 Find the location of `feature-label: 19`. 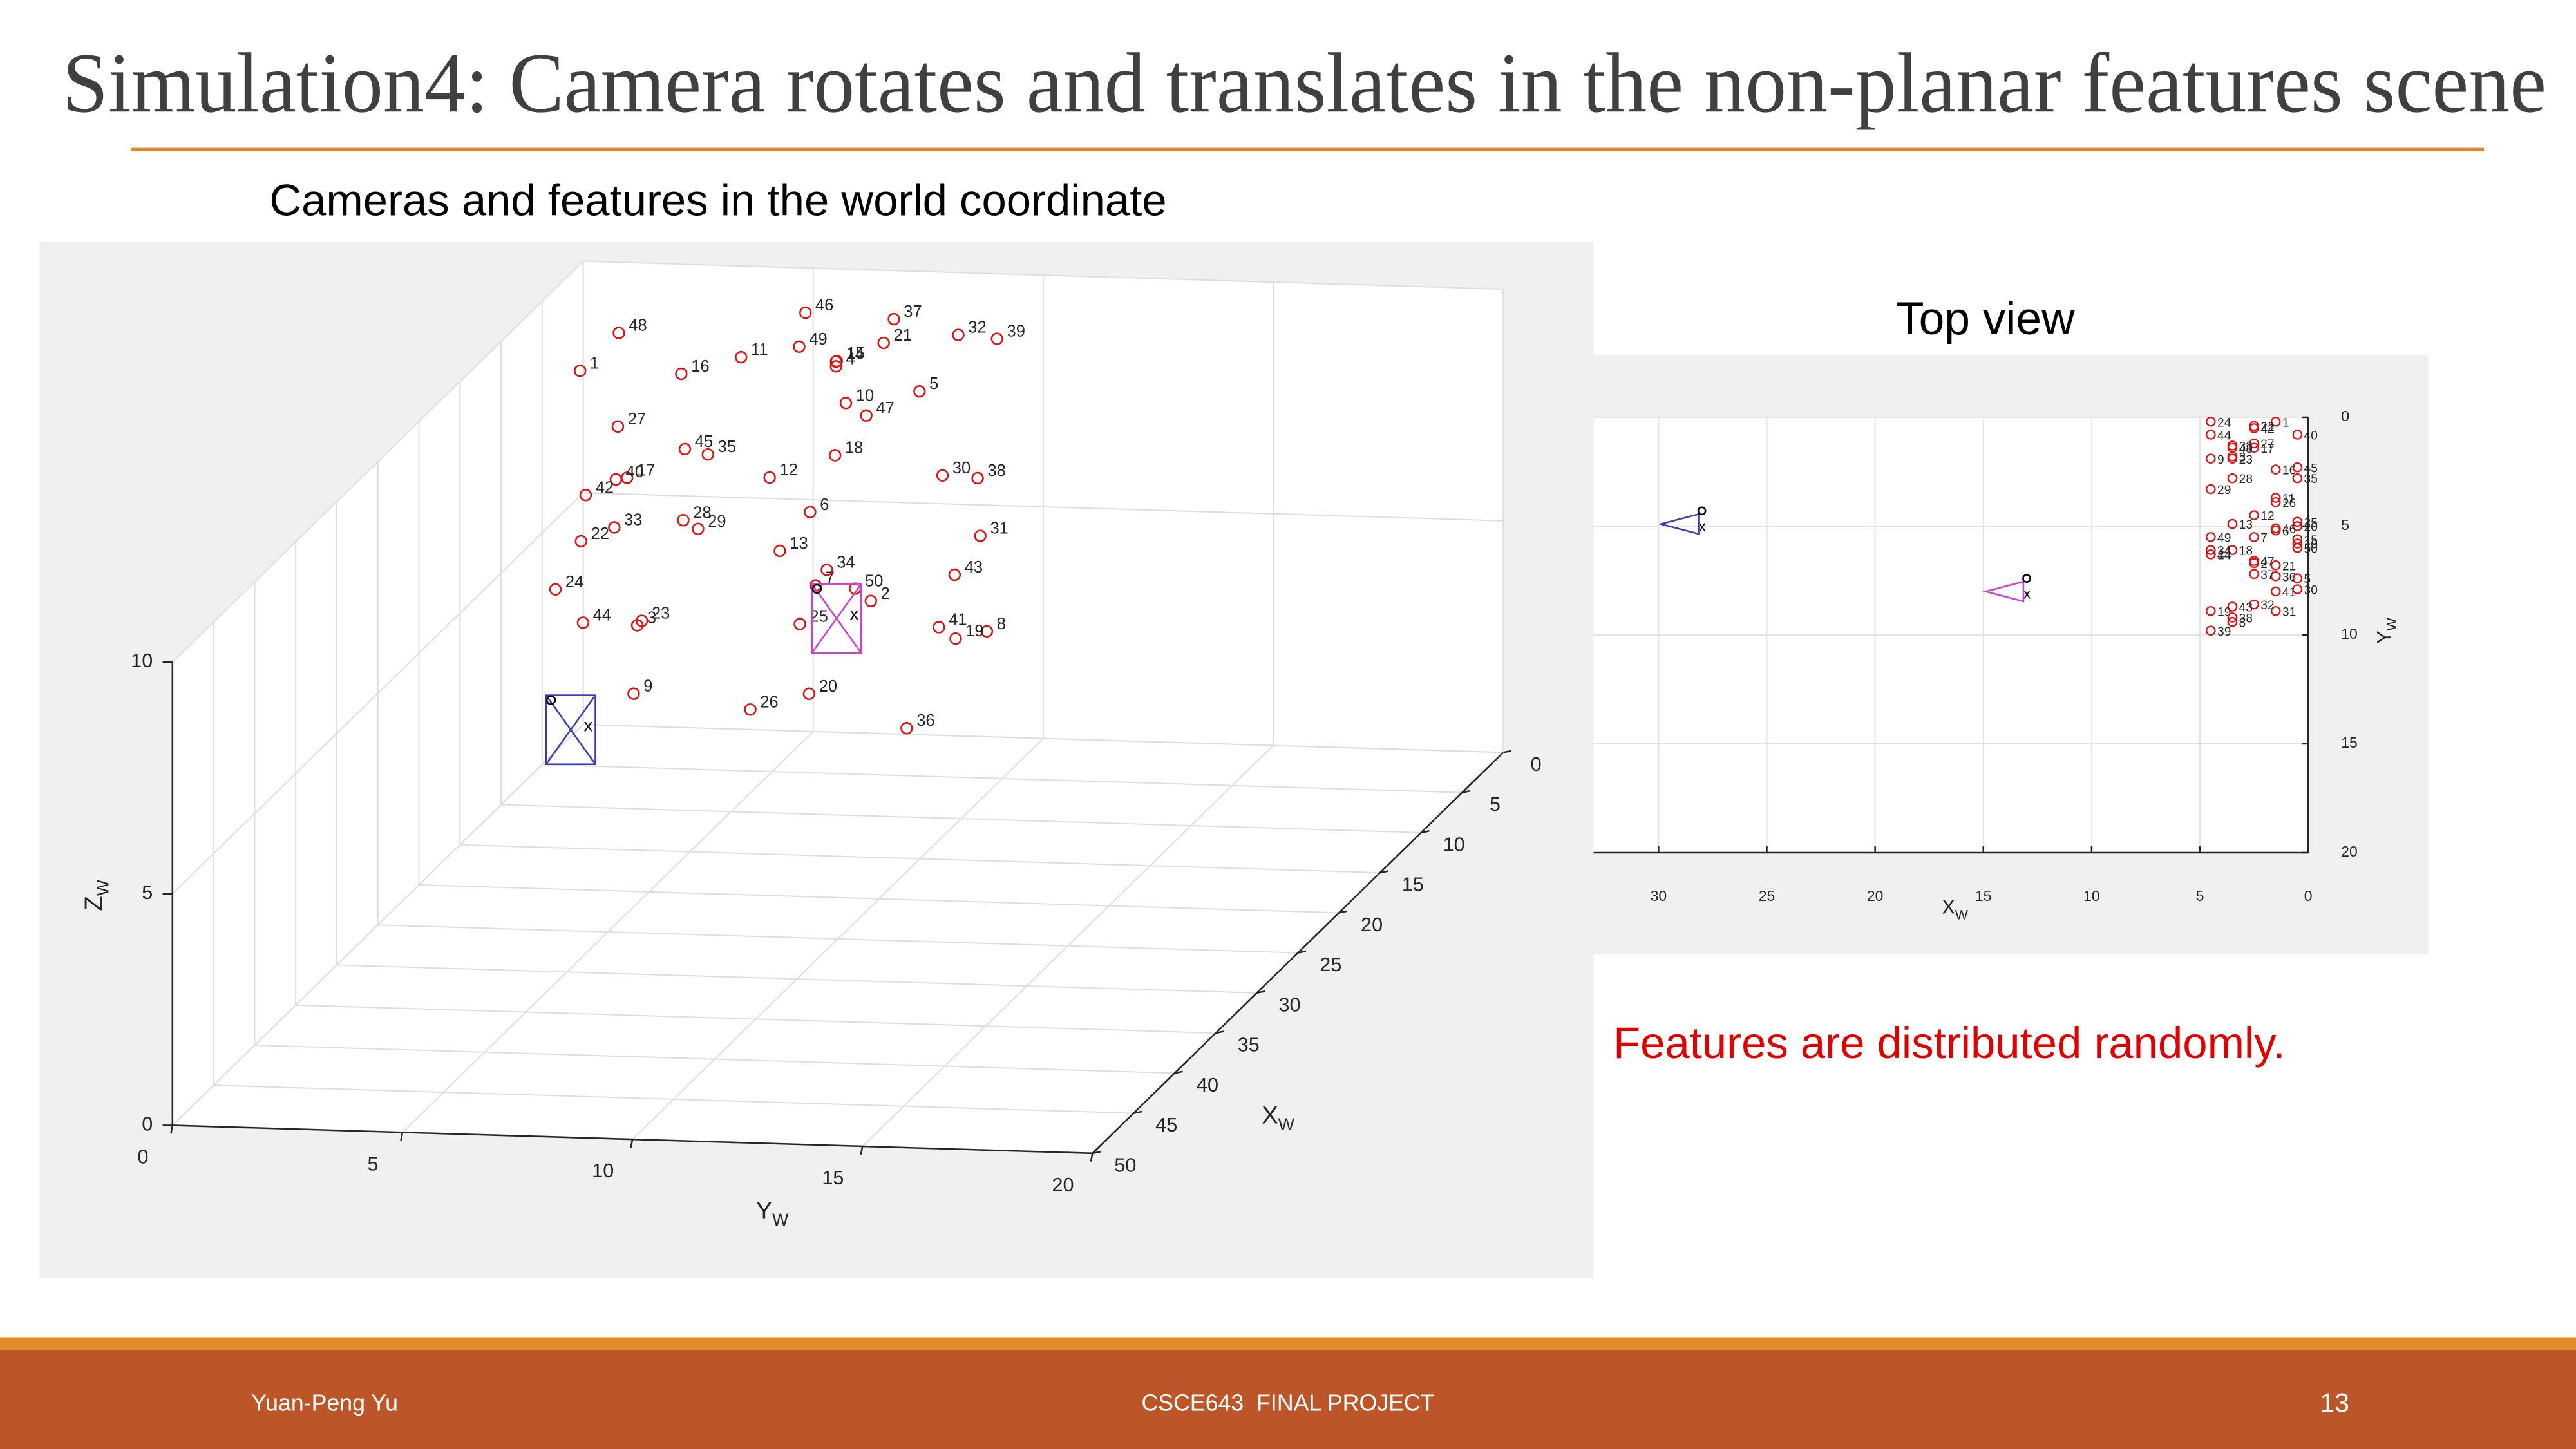

feature-label: 19 is located at coordinates (2224, 612).